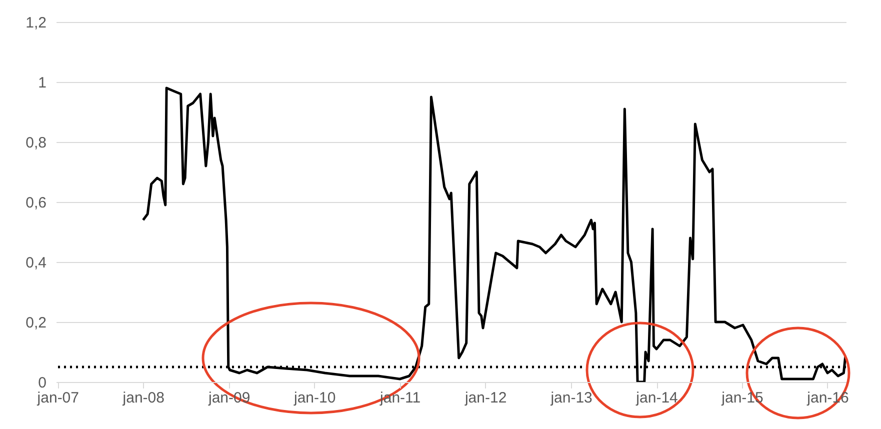  I want to click on y-tick-label: 0,8, so click(36, 143).